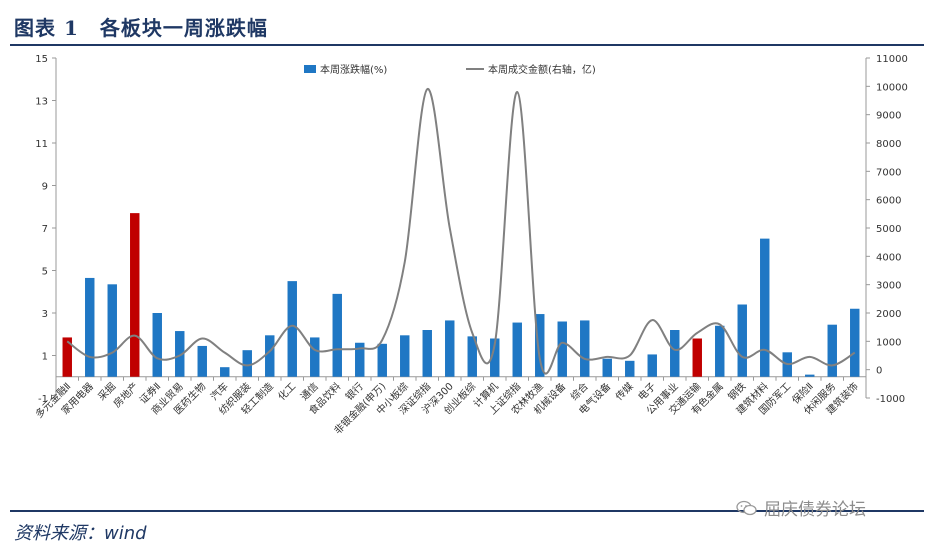  Describe the element at coordinates (888, 116) in the screenshot. I see `y-right-tick-label: 9000` at that location.